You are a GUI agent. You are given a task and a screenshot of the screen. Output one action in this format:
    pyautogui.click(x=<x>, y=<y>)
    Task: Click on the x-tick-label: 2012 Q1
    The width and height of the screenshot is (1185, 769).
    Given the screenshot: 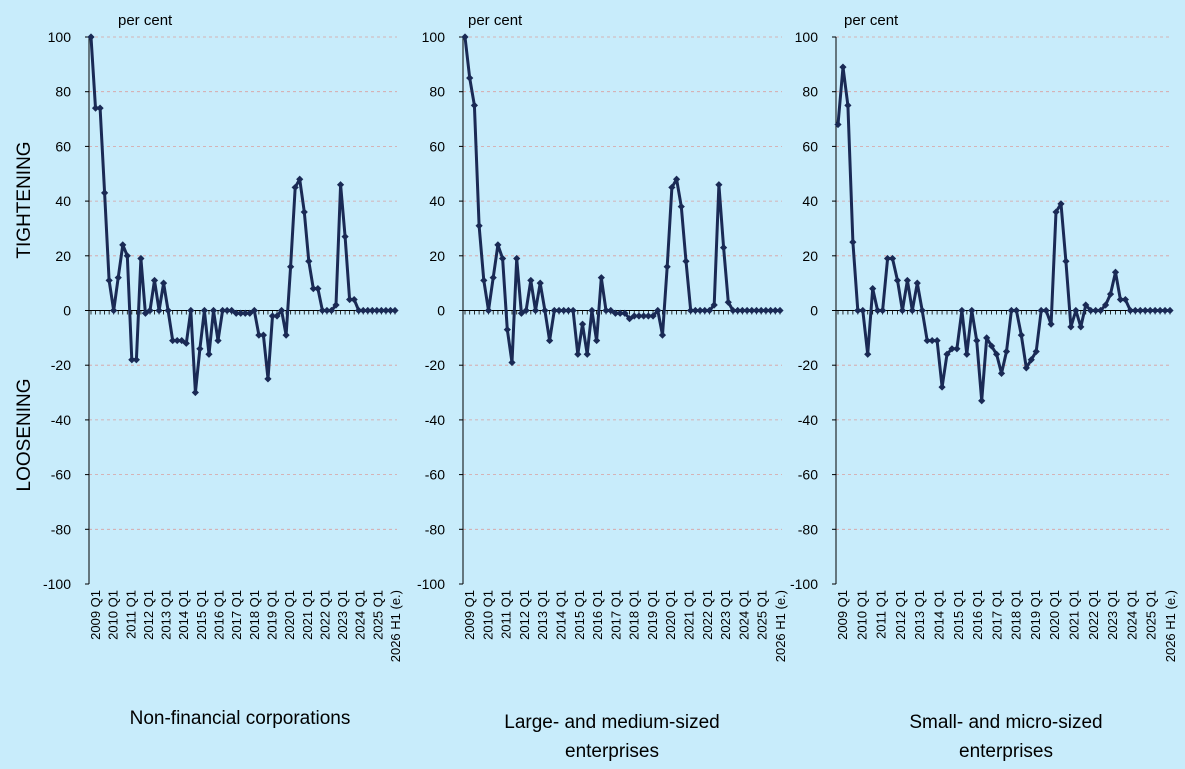 What is the action you would take?
    pyautogui.click(x=148, y=615)
    